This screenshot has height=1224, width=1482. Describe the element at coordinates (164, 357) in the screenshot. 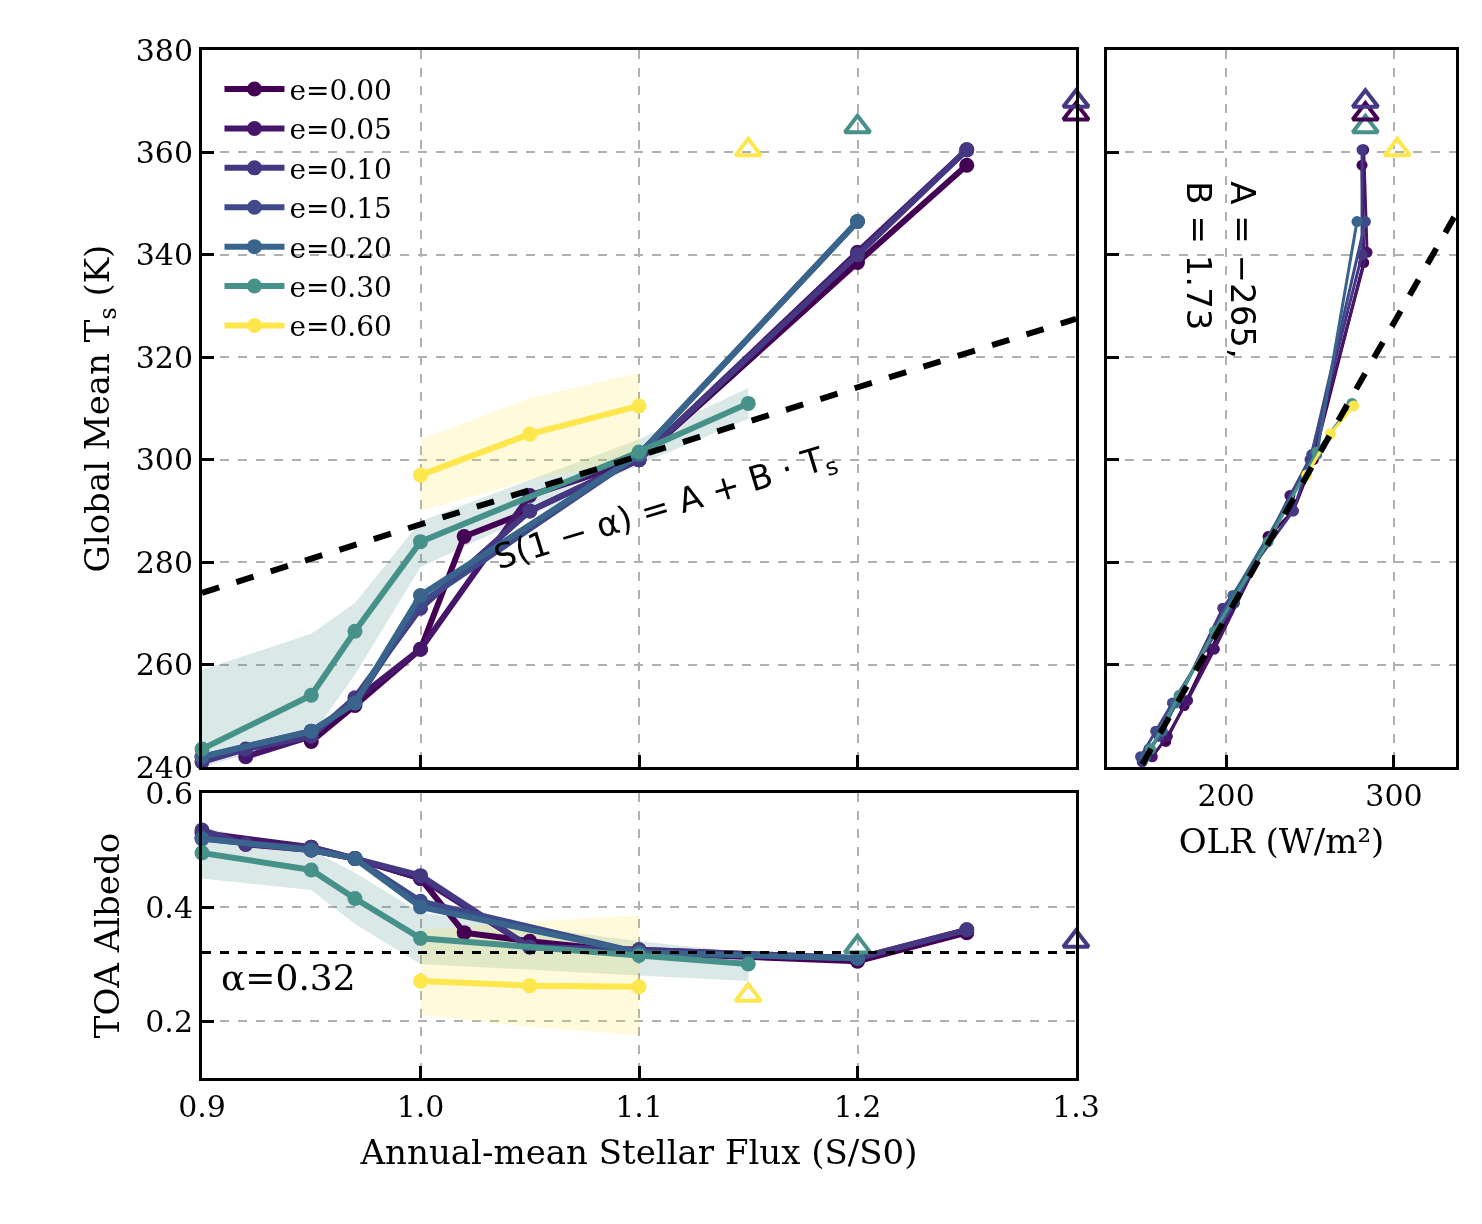

I see `y-tick-label: 320` at that location.